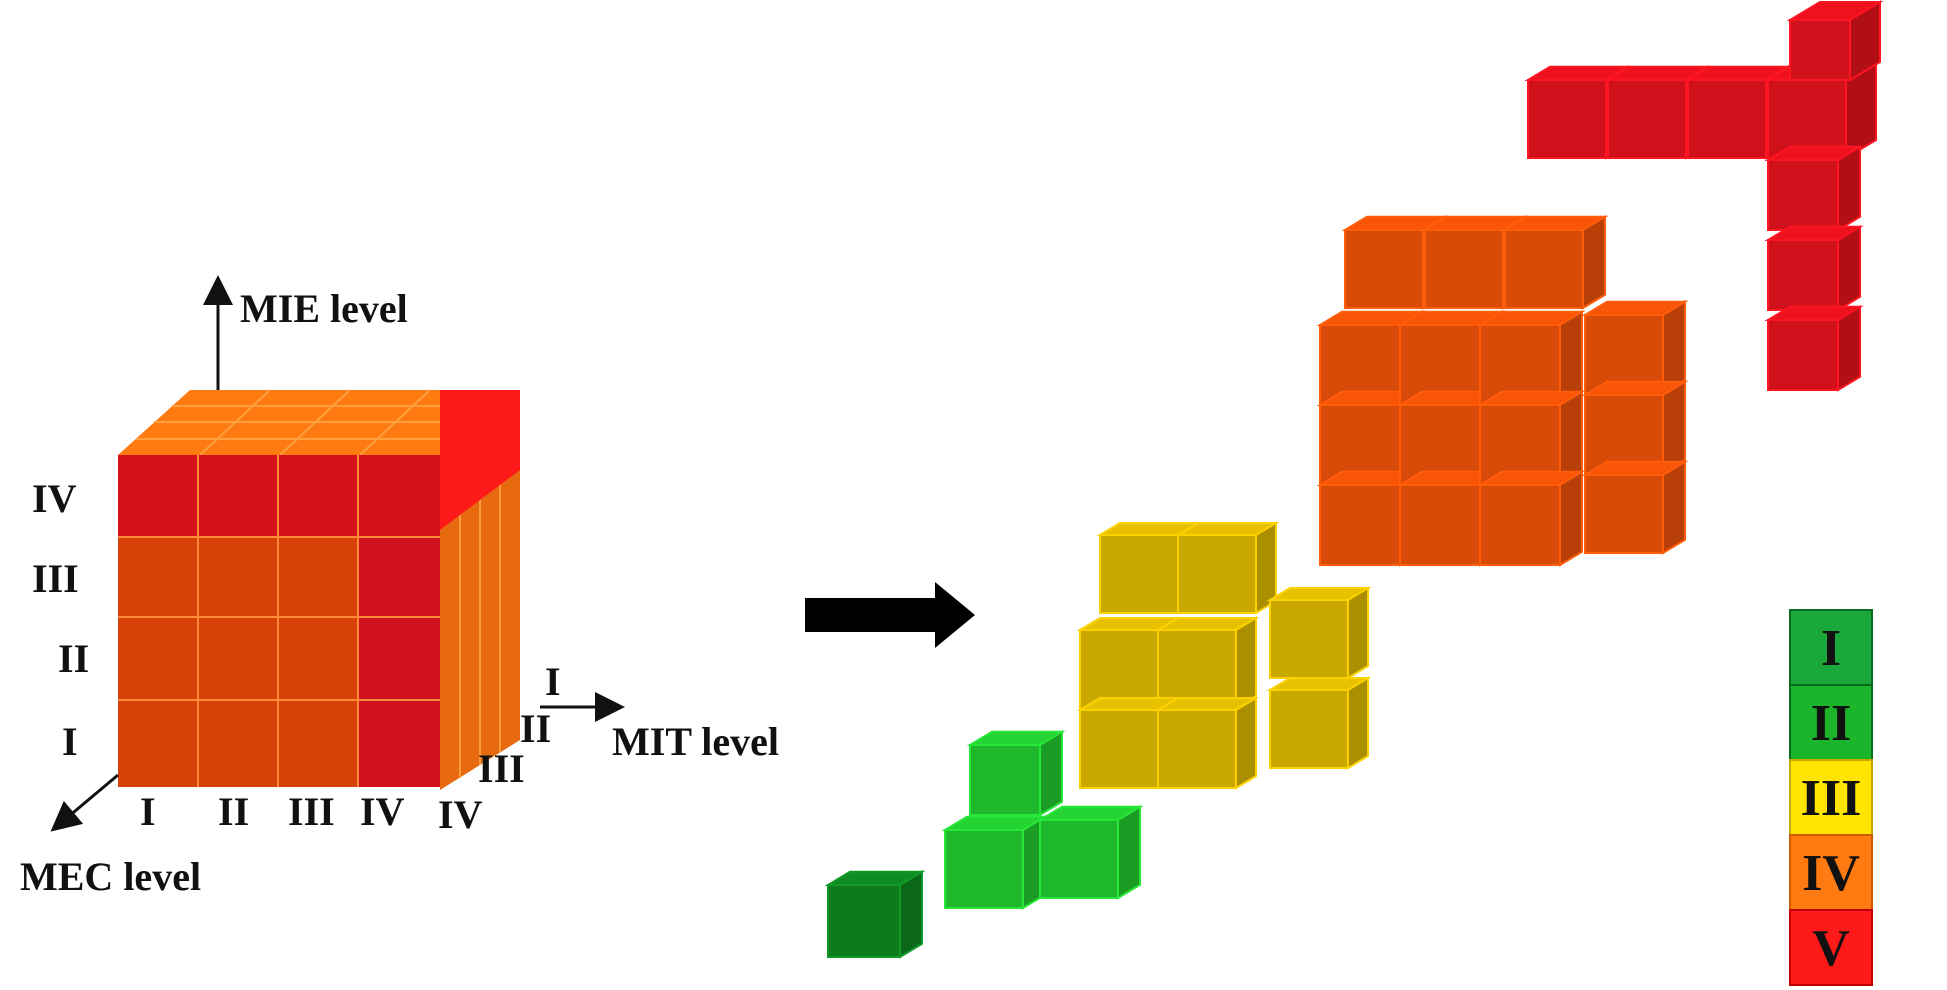  I want to click on legend-label-V: V, so click(1831, 948).